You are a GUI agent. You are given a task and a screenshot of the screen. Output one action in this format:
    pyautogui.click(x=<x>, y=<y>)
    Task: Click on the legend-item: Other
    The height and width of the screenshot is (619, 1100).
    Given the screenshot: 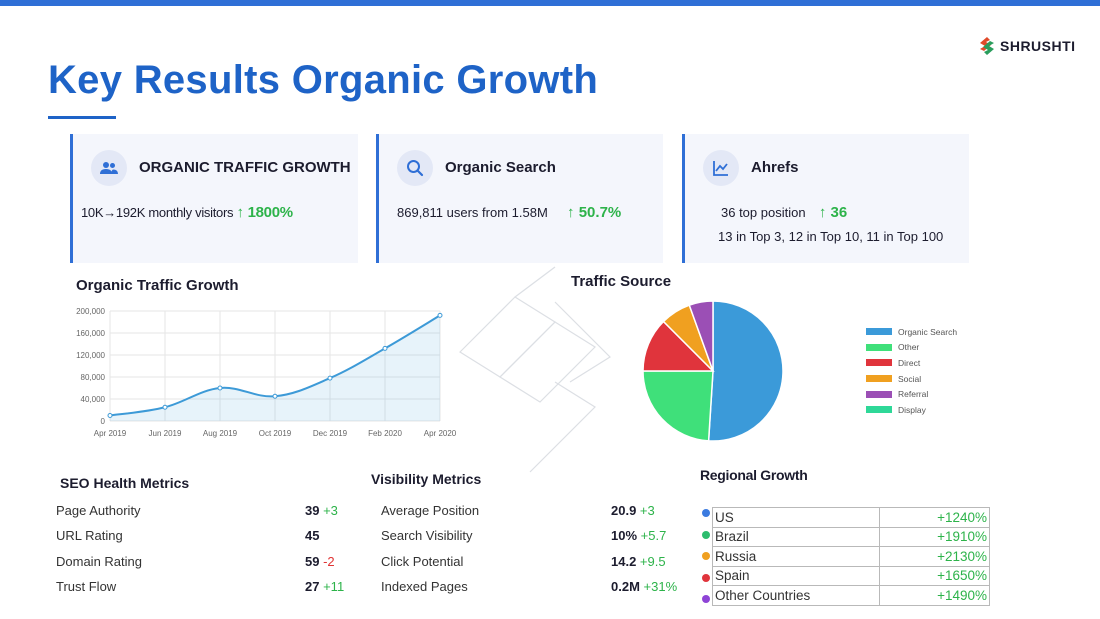 What is the action you would take?
    pyautogui.click(x=911, y=348)
    